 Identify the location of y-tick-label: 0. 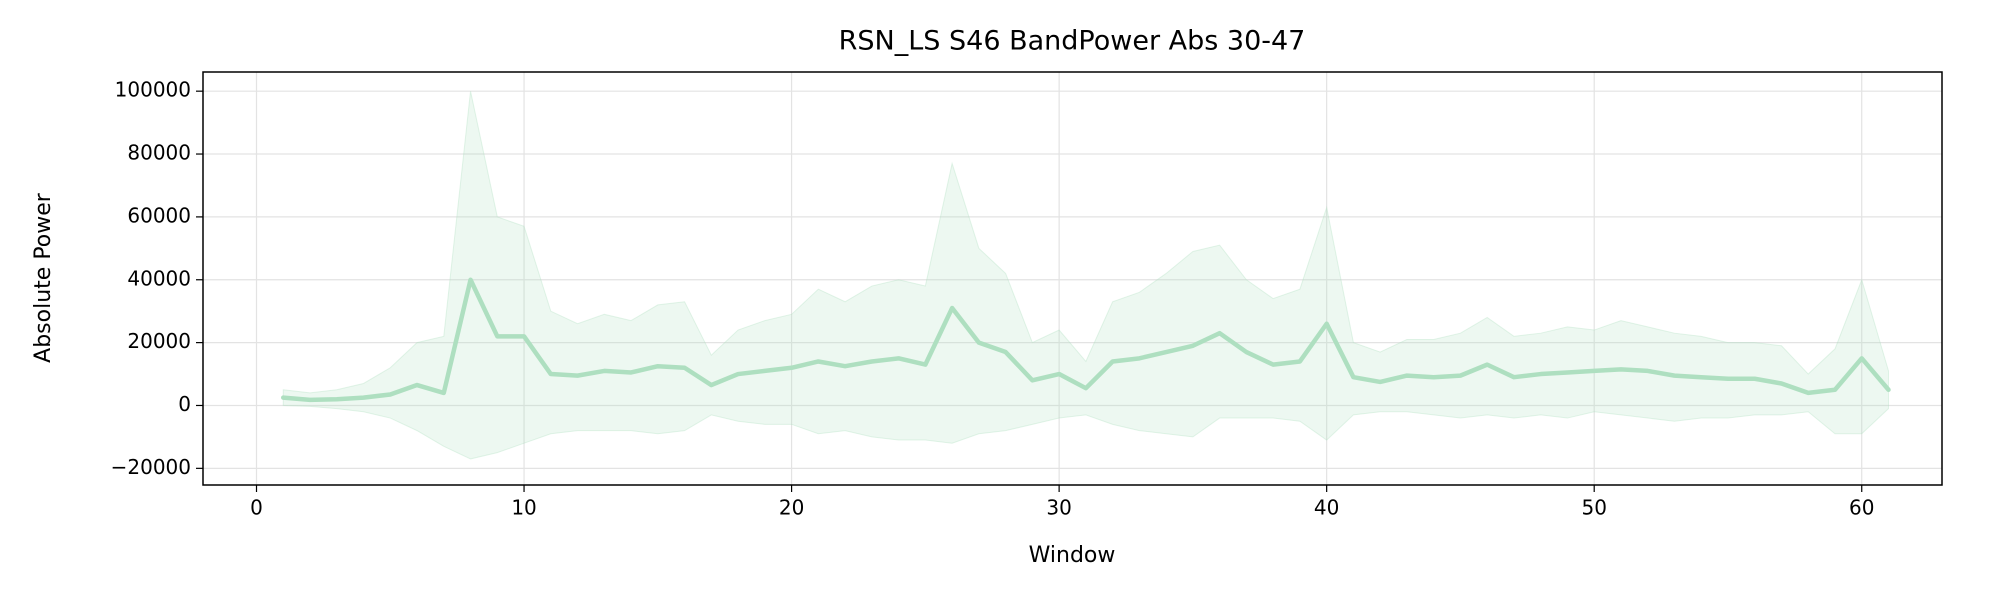
(184, 404).